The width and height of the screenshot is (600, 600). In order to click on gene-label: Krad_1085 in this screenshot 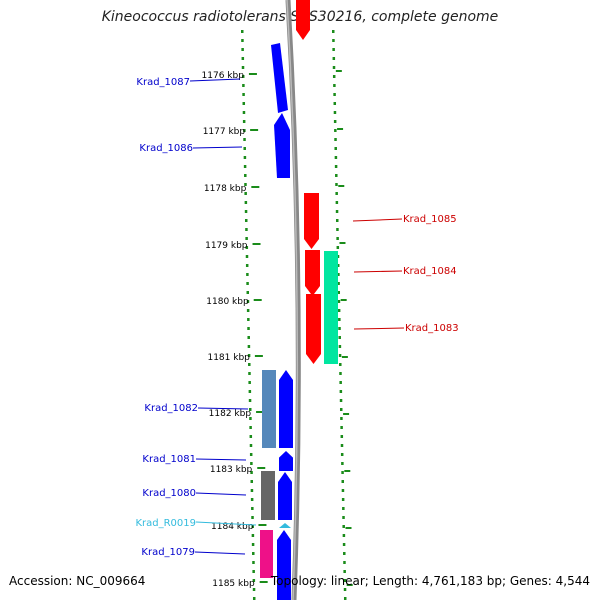, I will do `click(430, 219)`.